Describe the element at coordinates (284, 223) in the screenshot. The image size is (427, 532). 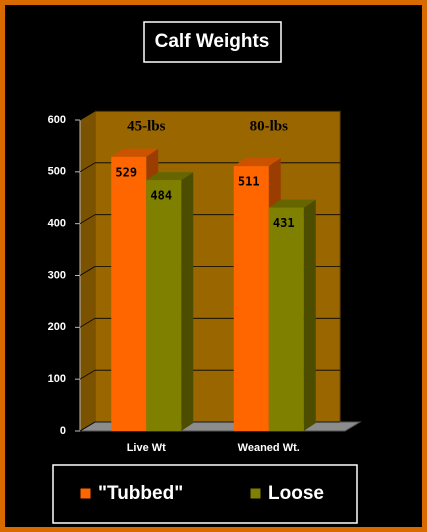
I see `value-label: 431` at that location.